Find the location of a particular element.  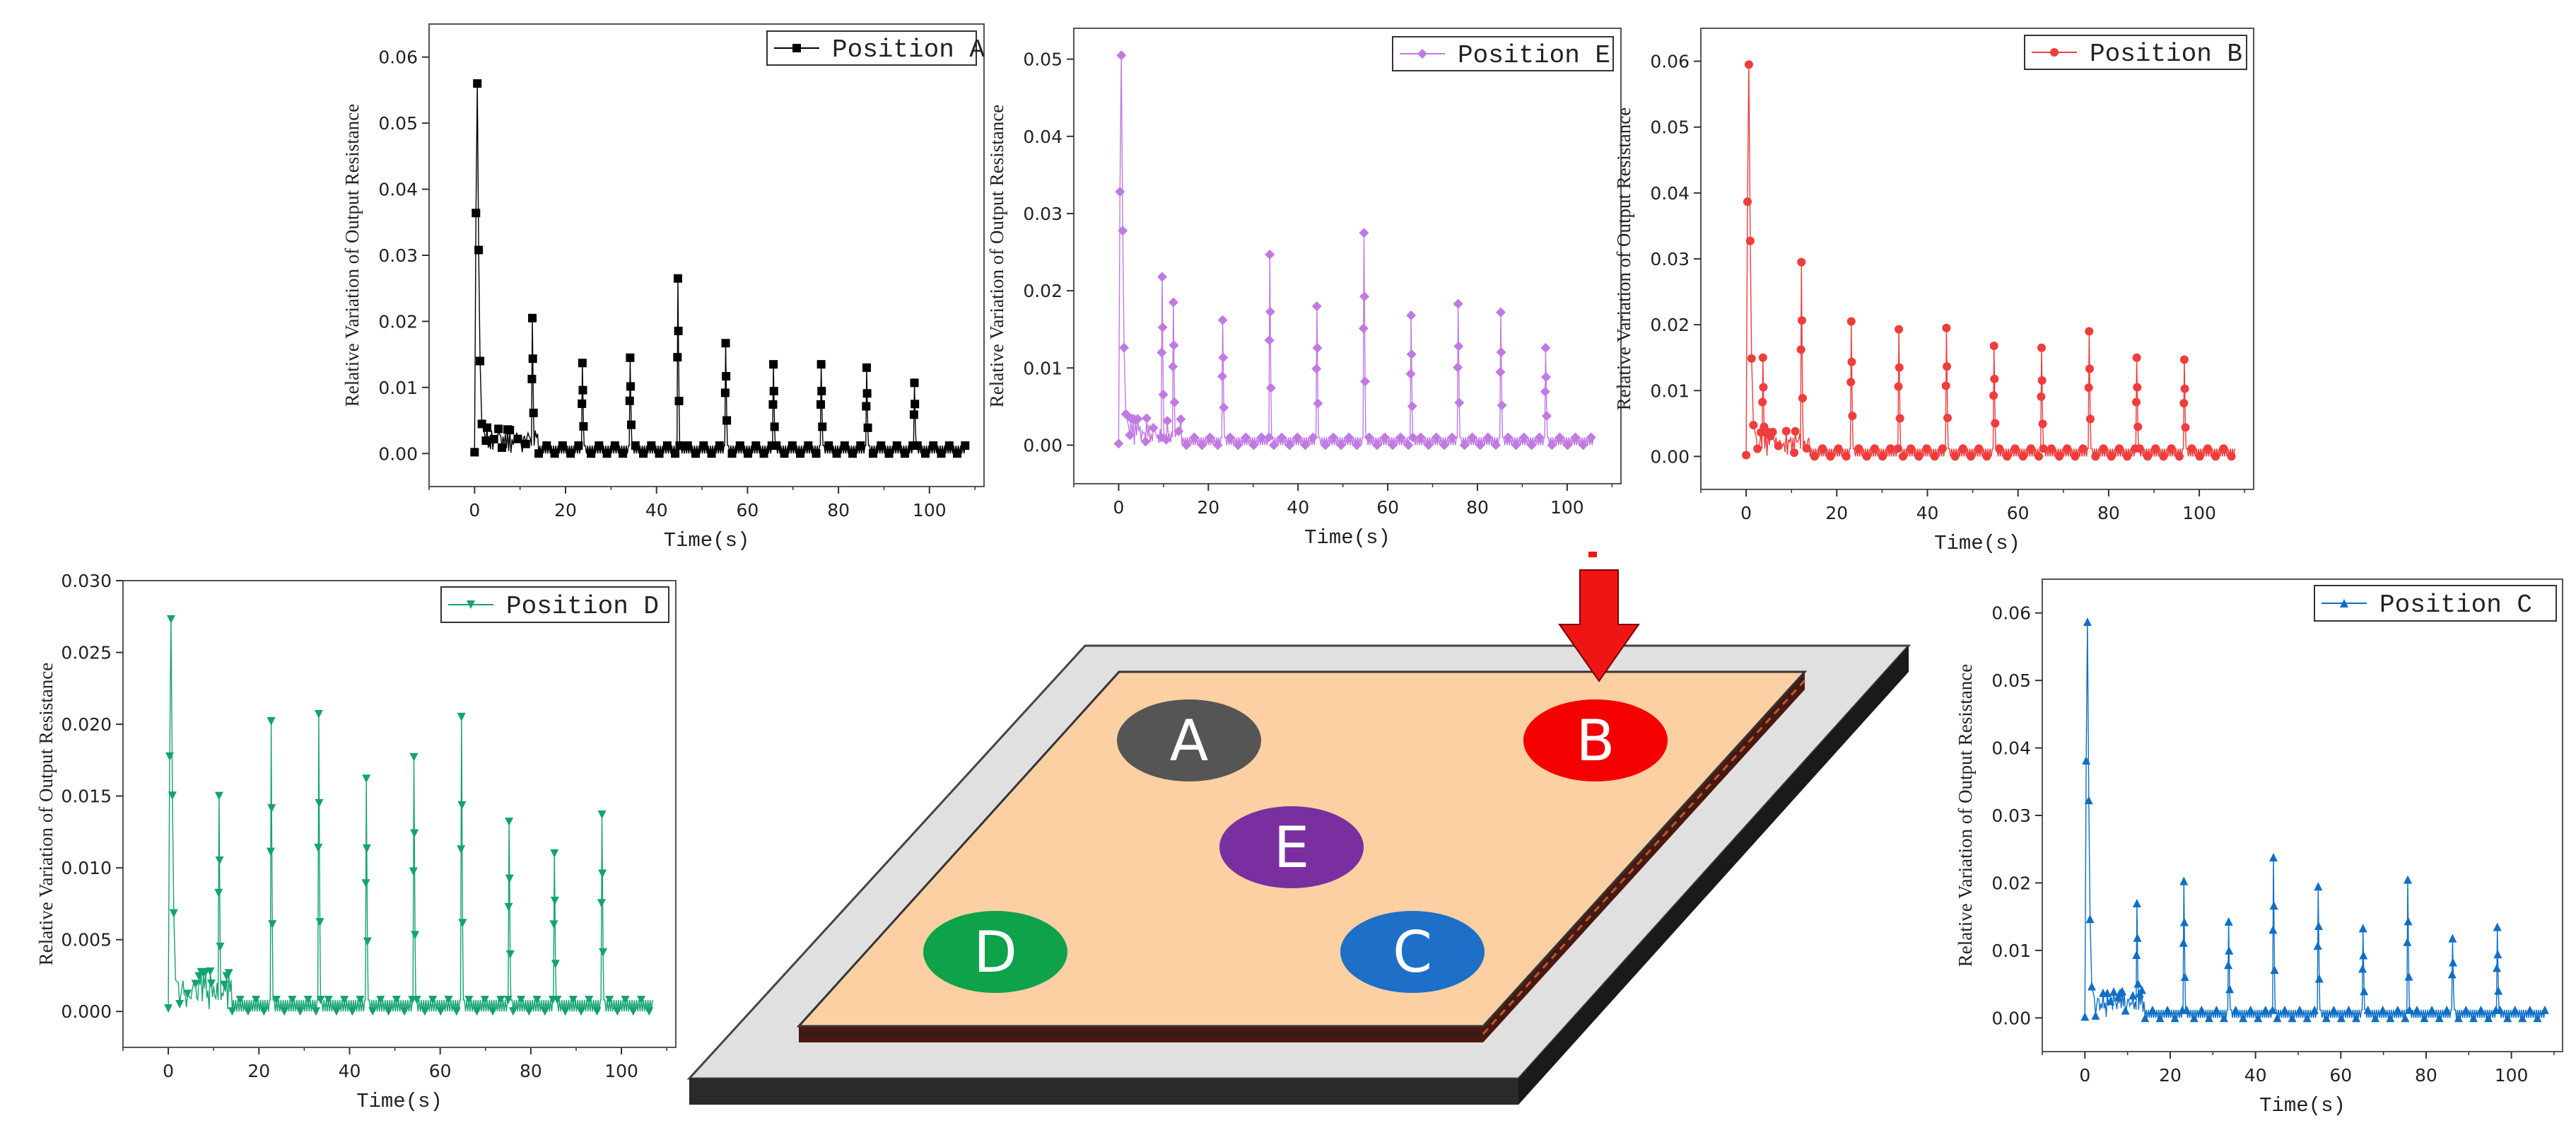

x-tick-label: 80 is located at coordinates (2108, 513).